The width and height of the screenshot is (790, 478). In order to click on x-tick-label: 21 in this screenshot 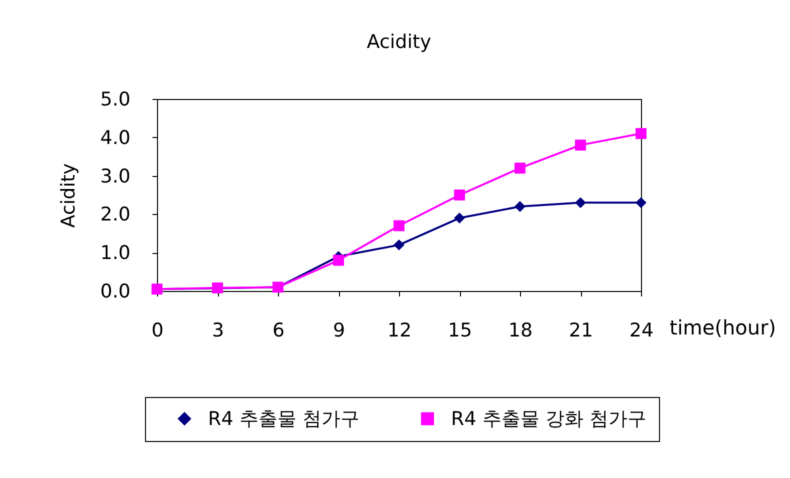, I will do `click(581, 331)`.